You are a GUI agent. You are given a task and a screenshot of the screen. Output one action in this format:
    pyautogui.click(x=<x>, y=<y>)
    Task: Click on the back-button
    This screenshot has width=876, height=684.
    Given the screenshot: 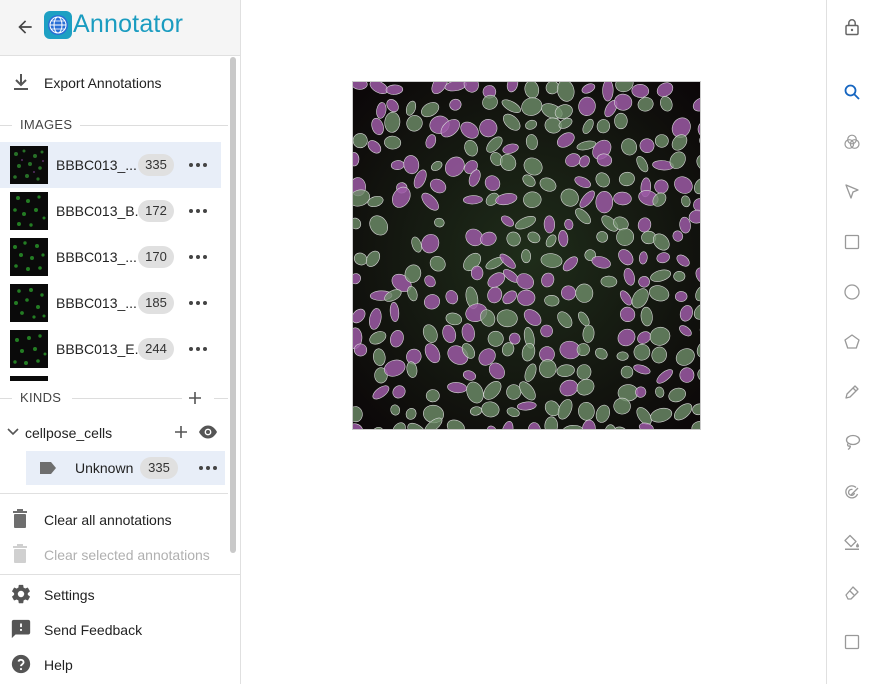 What is the action you would take?
    pyautogui.click(x=25, y=27)
    